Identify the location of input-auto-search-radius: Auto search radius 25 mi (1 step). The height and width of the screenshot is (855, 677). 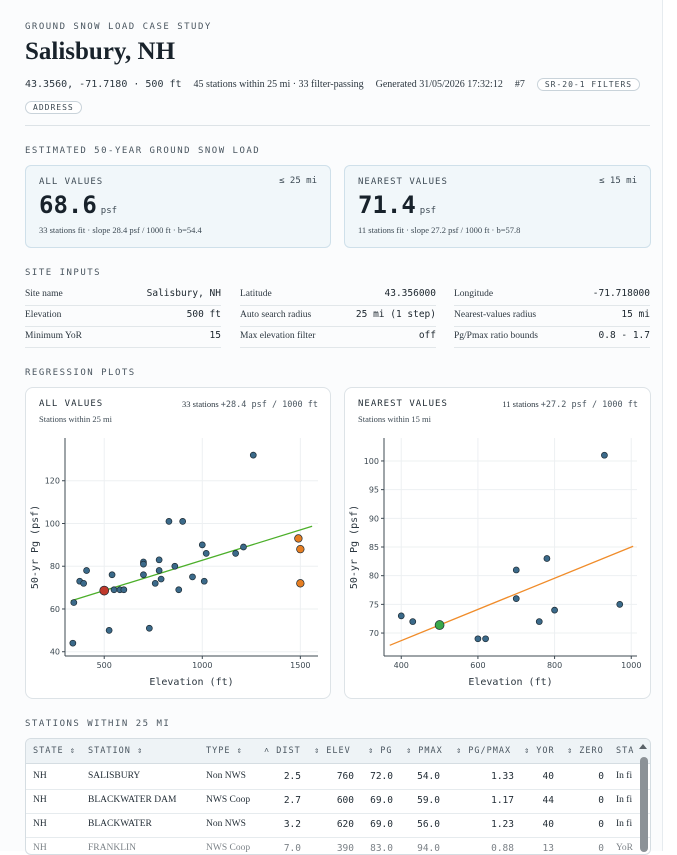
(338, 316).